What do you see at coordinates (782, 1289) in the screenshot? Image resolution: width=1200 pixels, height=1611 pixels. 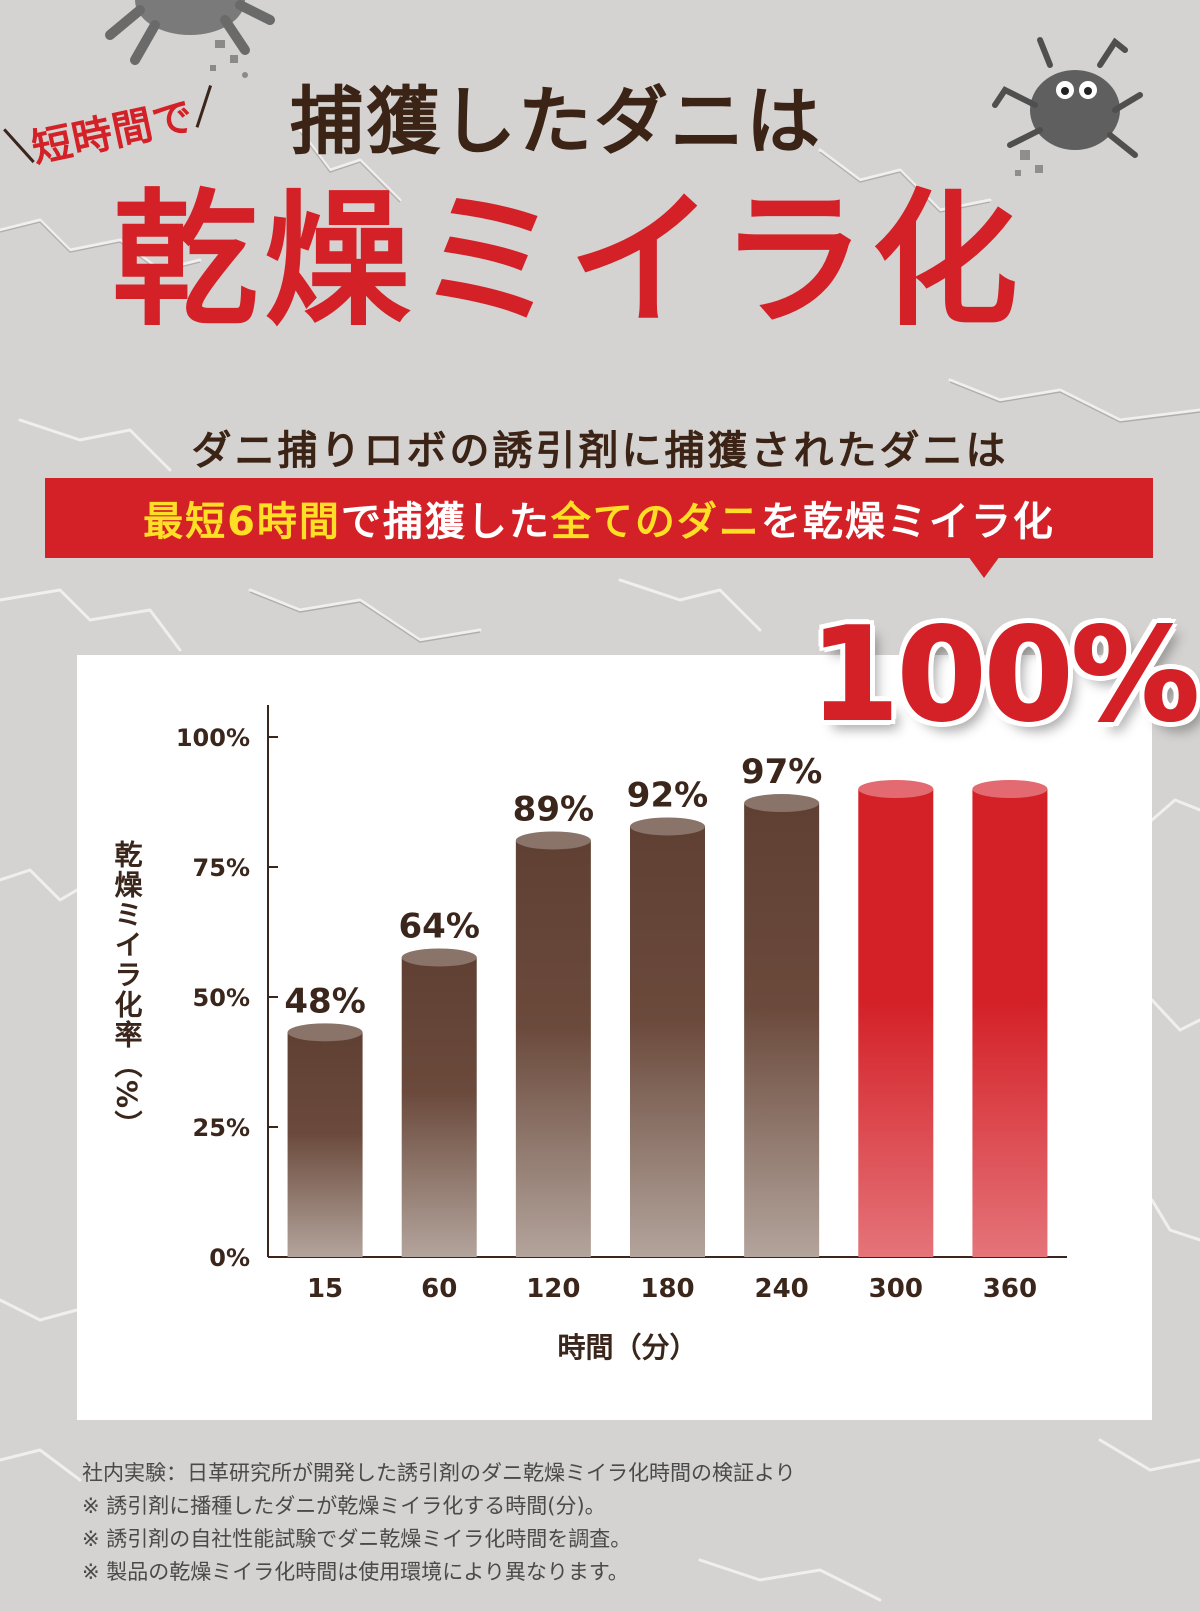 I see `x-tick-label: 240` at bounding box center [782, 1289].